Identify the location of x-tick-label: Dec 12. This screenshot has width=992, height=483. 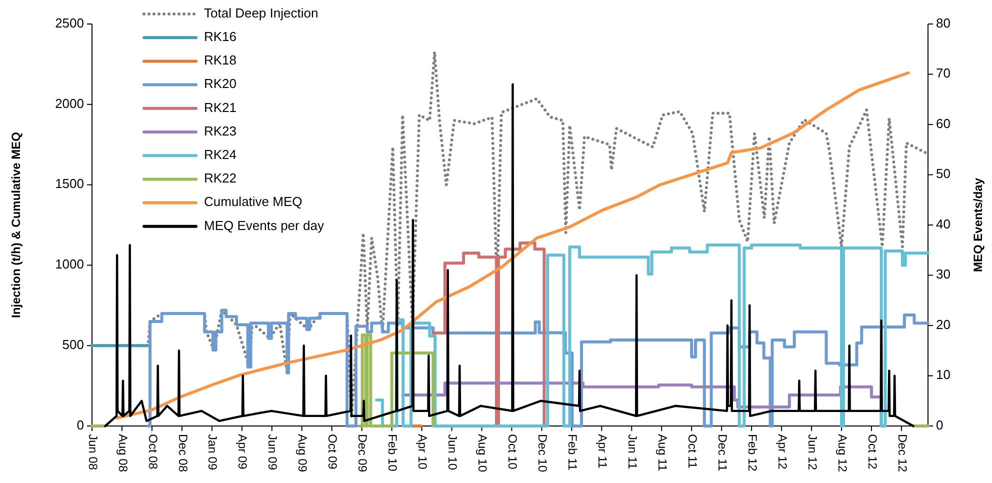
(902, 453).